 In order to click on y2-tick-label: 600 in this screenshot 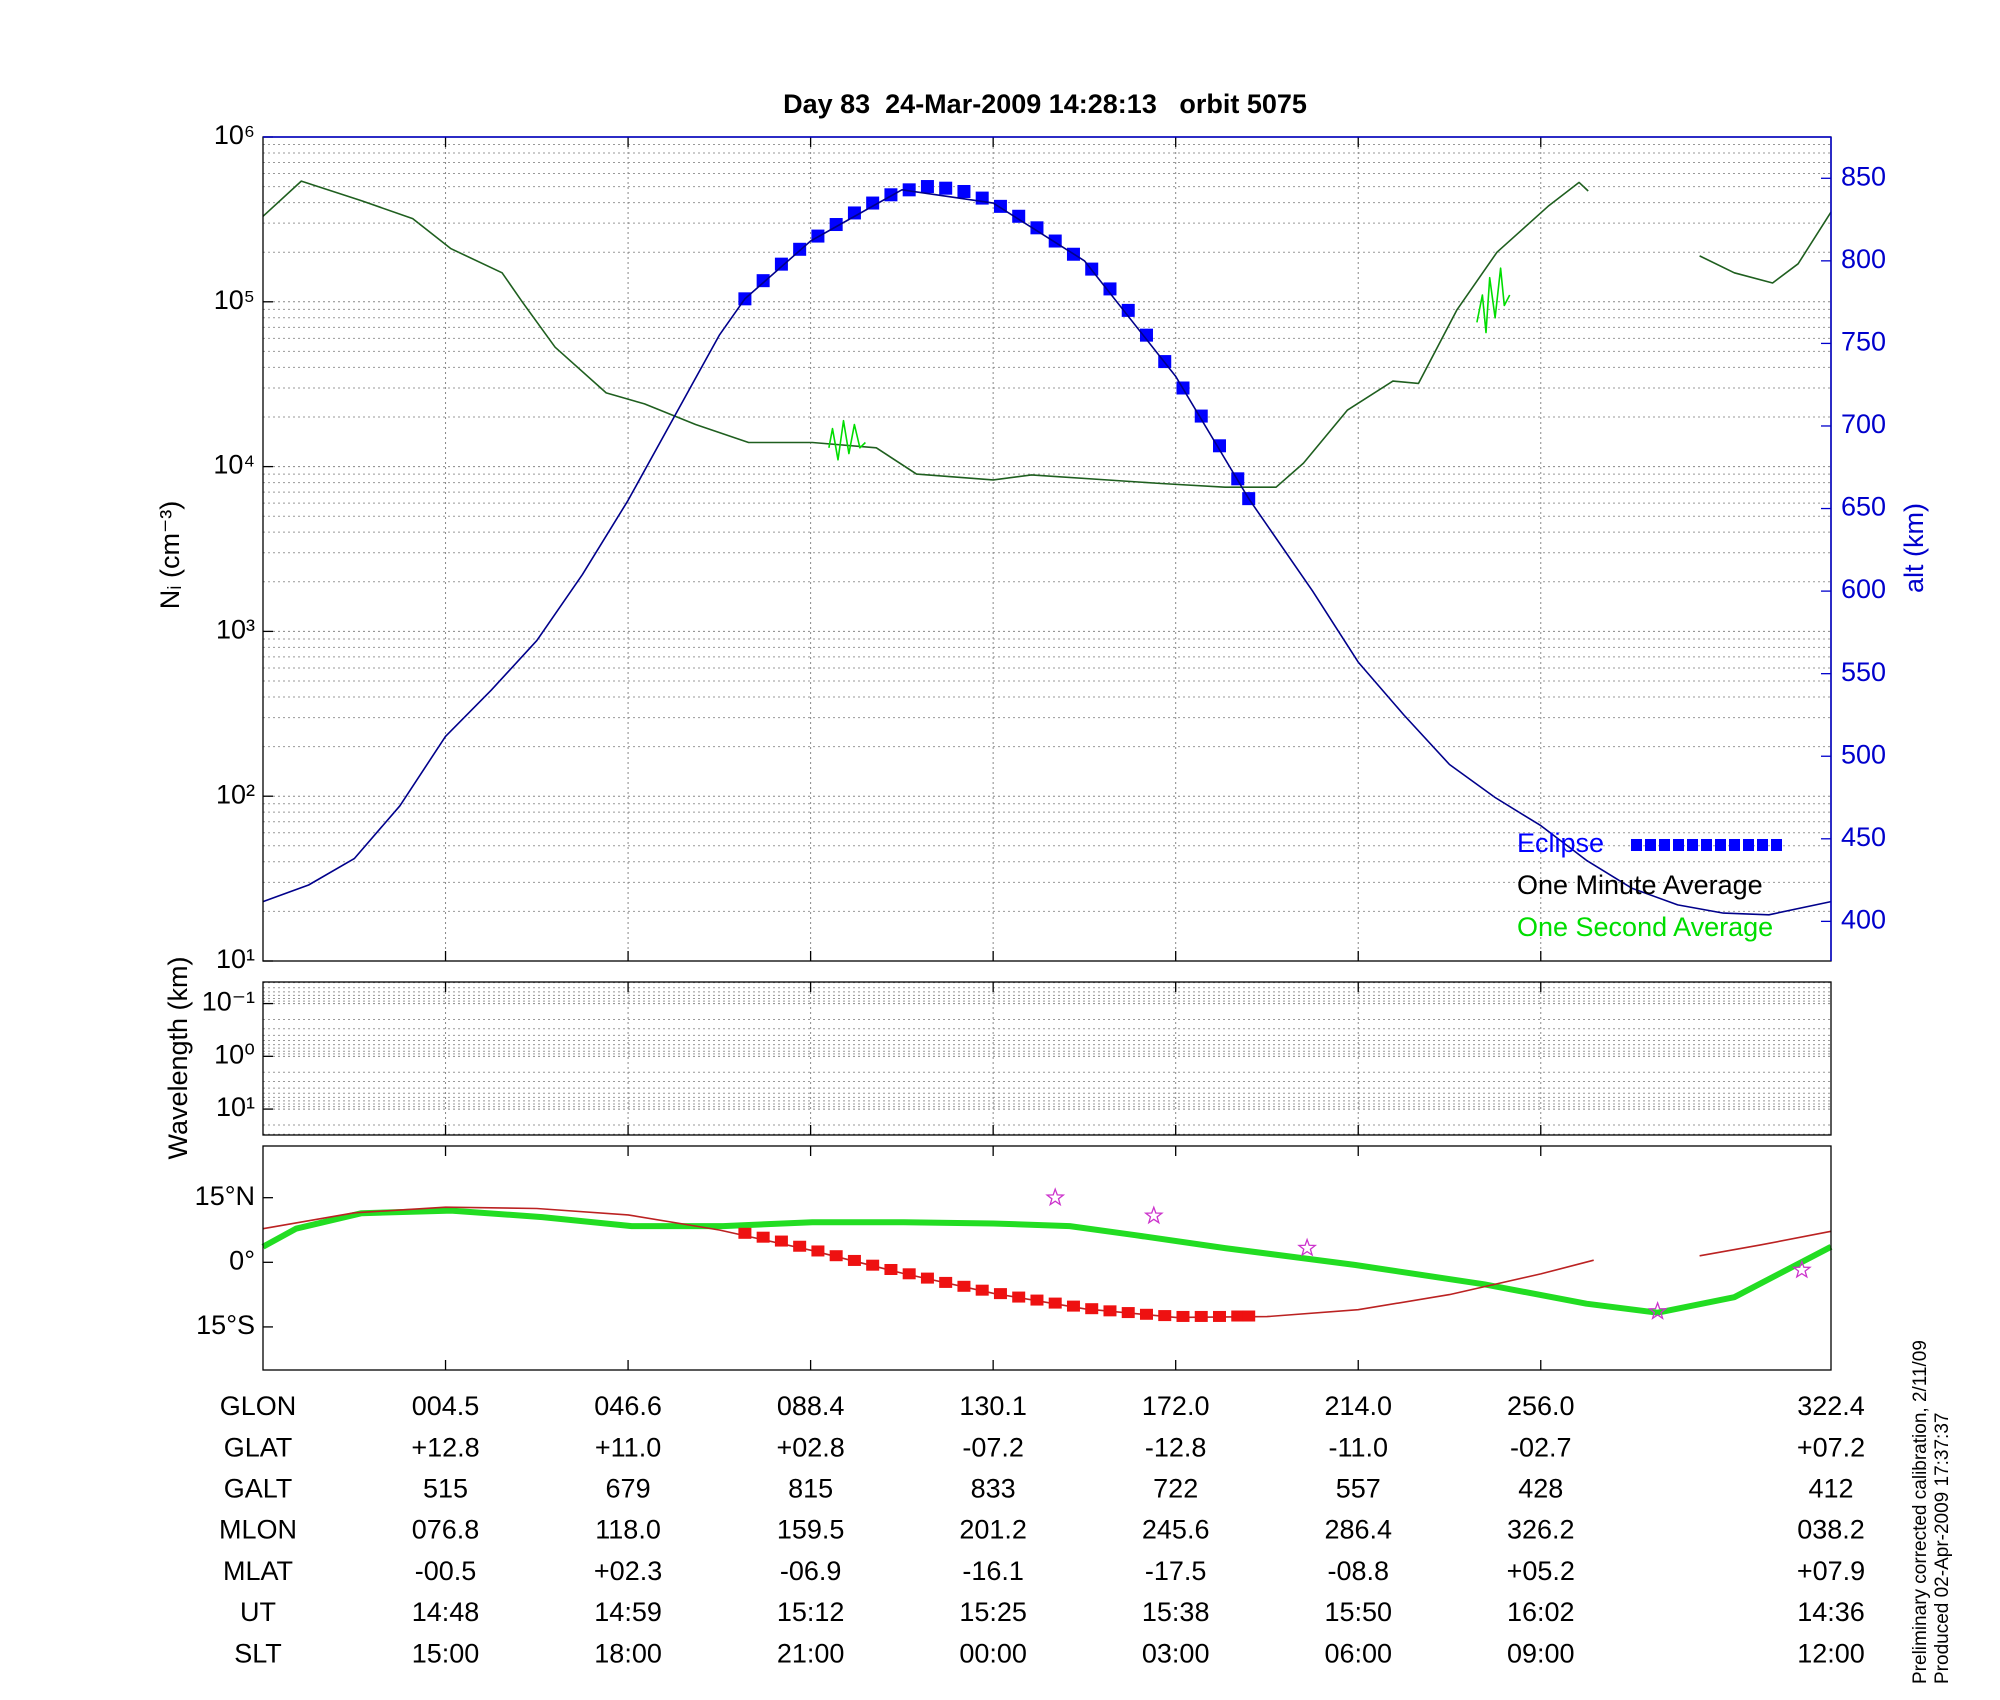, I will do `click(1863, 589)`.